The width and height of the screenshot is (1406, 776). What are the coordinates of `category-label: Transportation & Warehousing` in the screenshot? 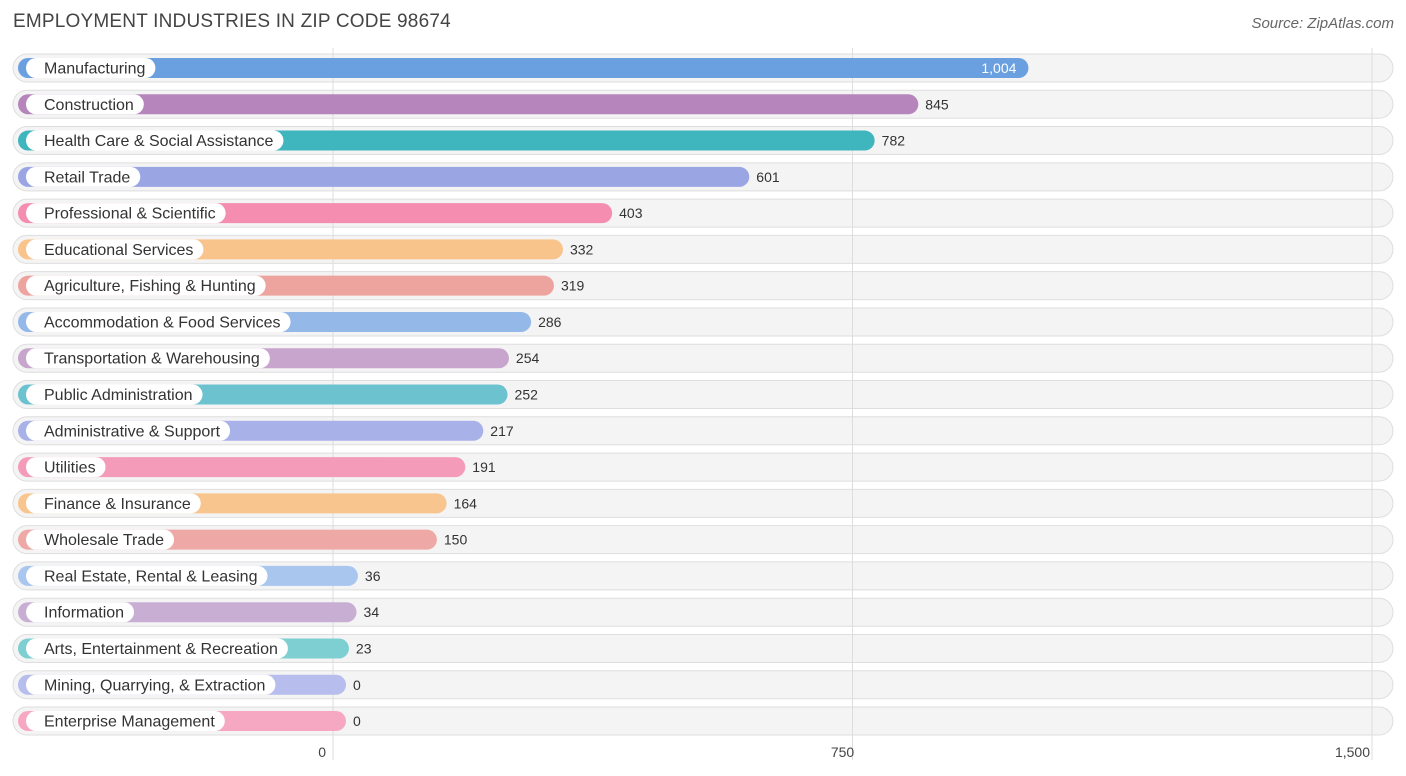 It's located at (152, 359).